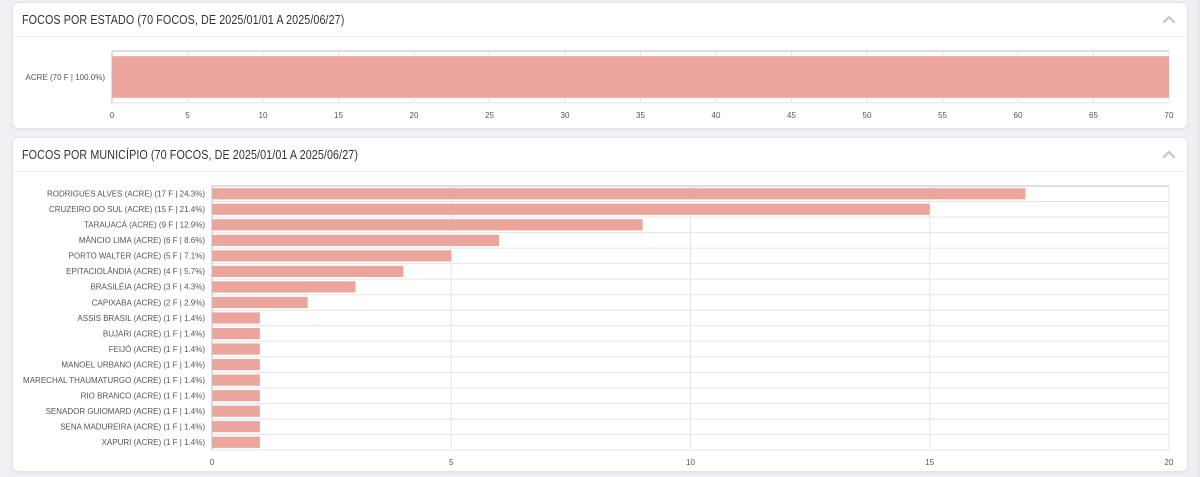 Image resolution: width=1200 pixels, height=477 pixels. I want to click on category-label: FEIJÓ (ACRE) (1 F | 1.4%), so click(157, 349).